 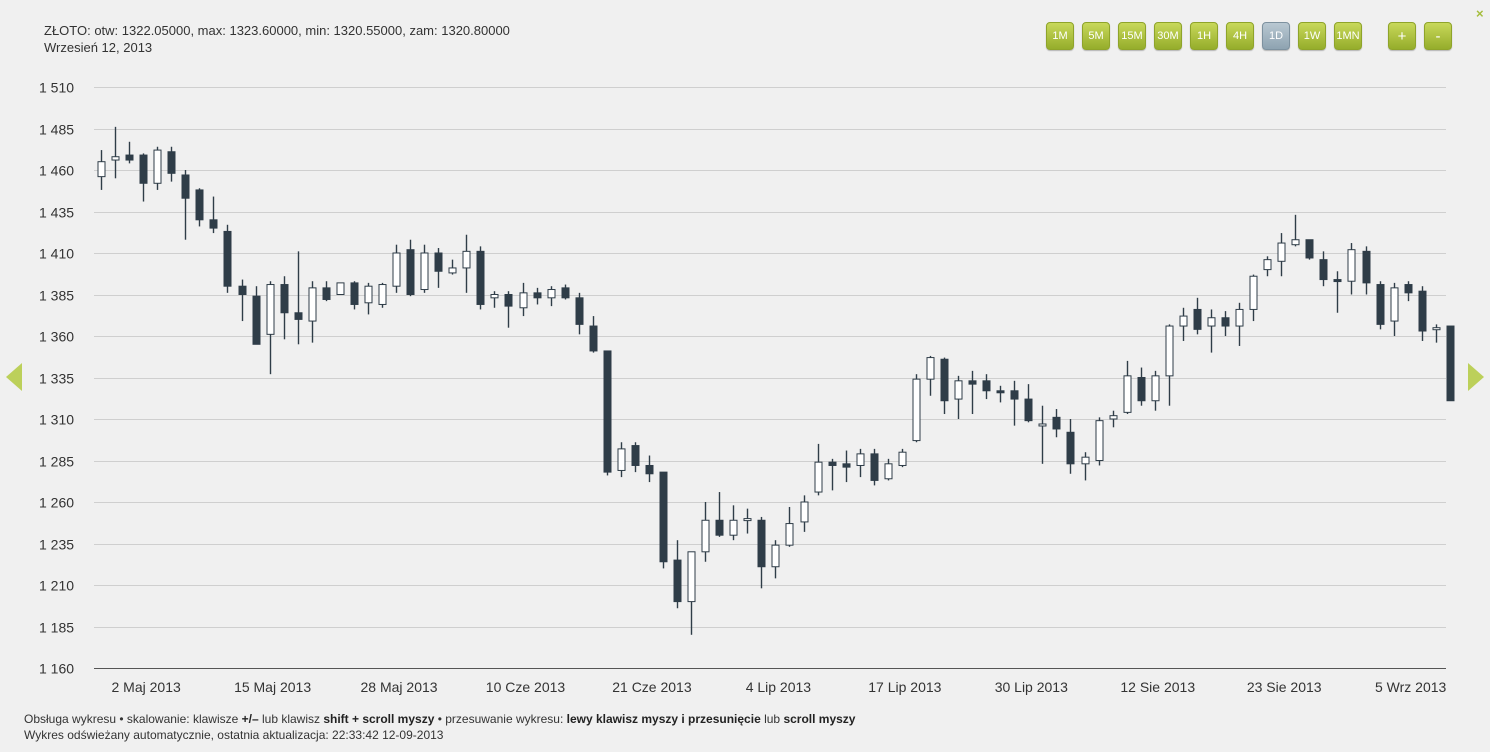 What do you see at coordinates (1204, 36) in the screenshot?
I see `interval-1h-button: 1H` at bounding box center [1204, 36].